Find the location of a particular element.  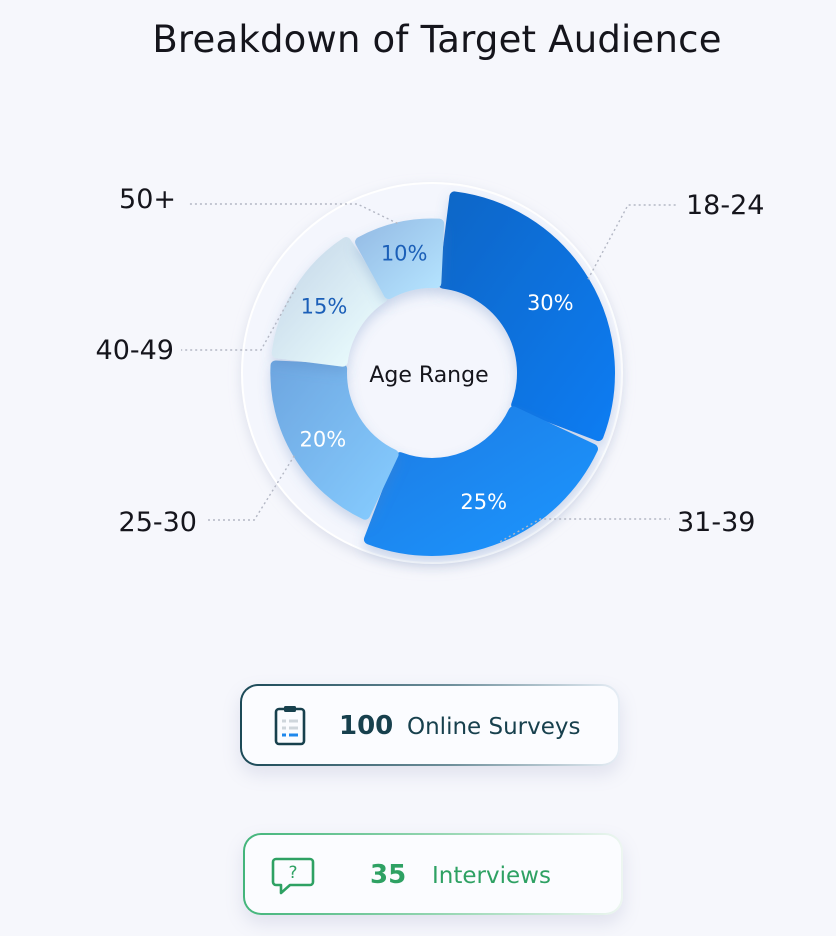

page-title: Breakdown of Target Audience is located at coordinates (437, 39).